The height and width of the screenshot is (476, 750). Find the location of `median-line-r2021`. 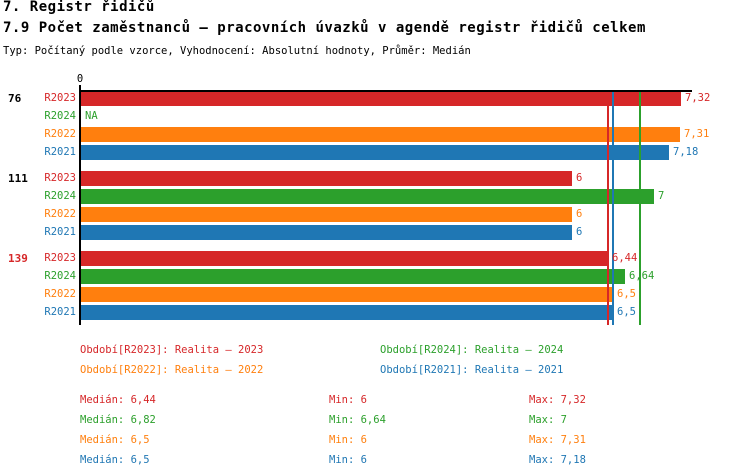

median-line-r2021 is located at coordinates (613, 207).